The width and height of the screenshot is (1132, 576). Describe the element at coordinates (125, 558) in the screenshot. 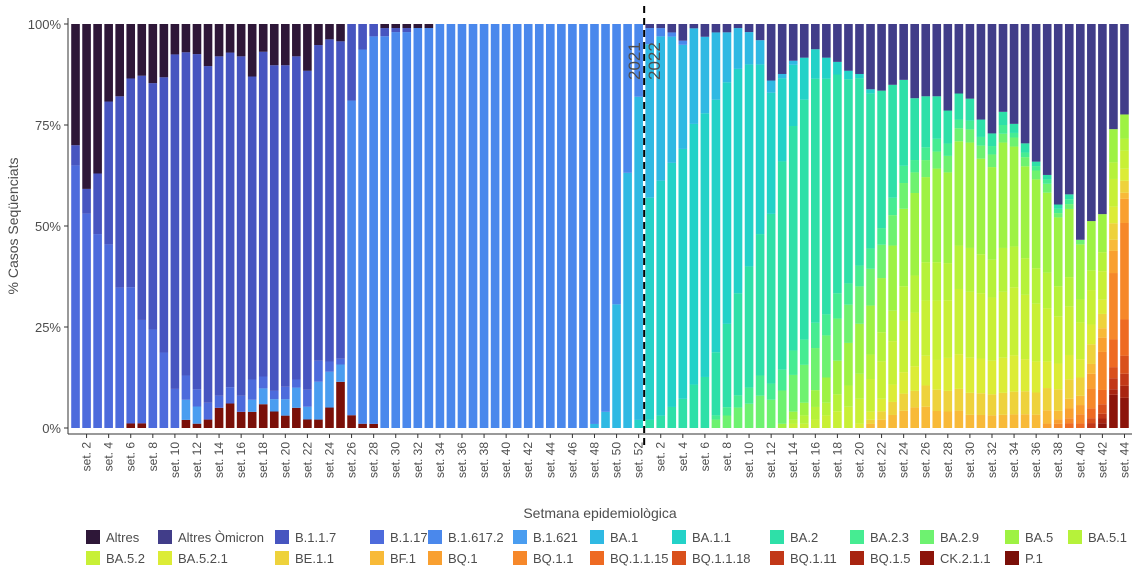

I see `legend-label: BA.5.2` at that location.